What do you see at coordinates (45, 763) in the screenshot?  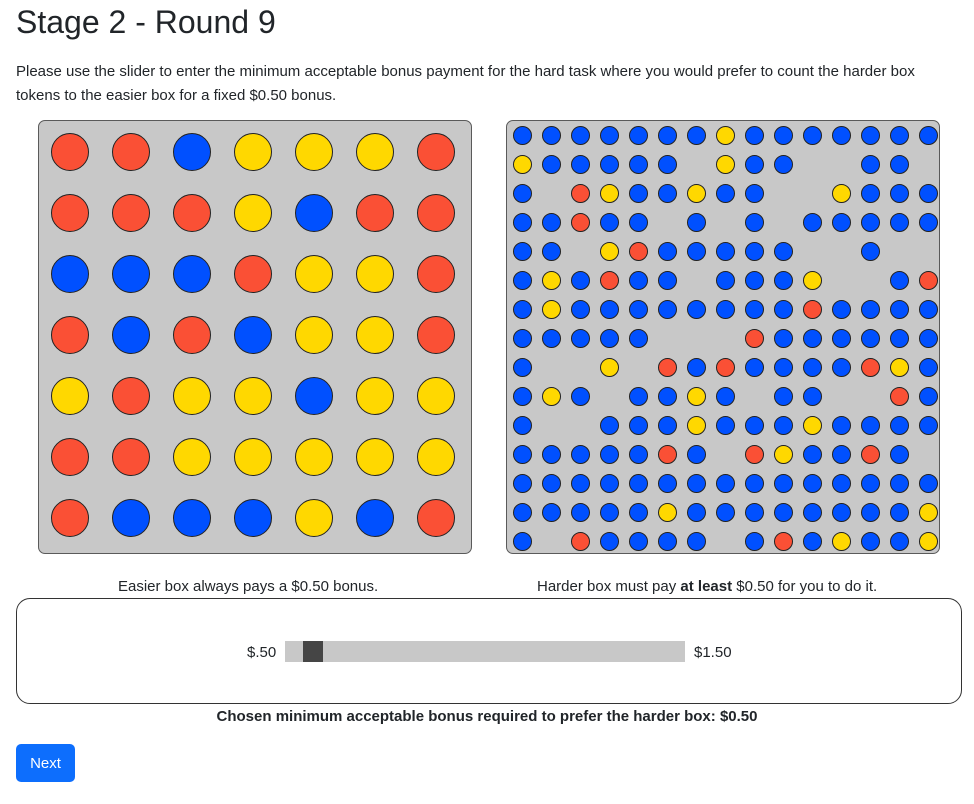 I see `next-button: Next` at bounding box center [45, 763].